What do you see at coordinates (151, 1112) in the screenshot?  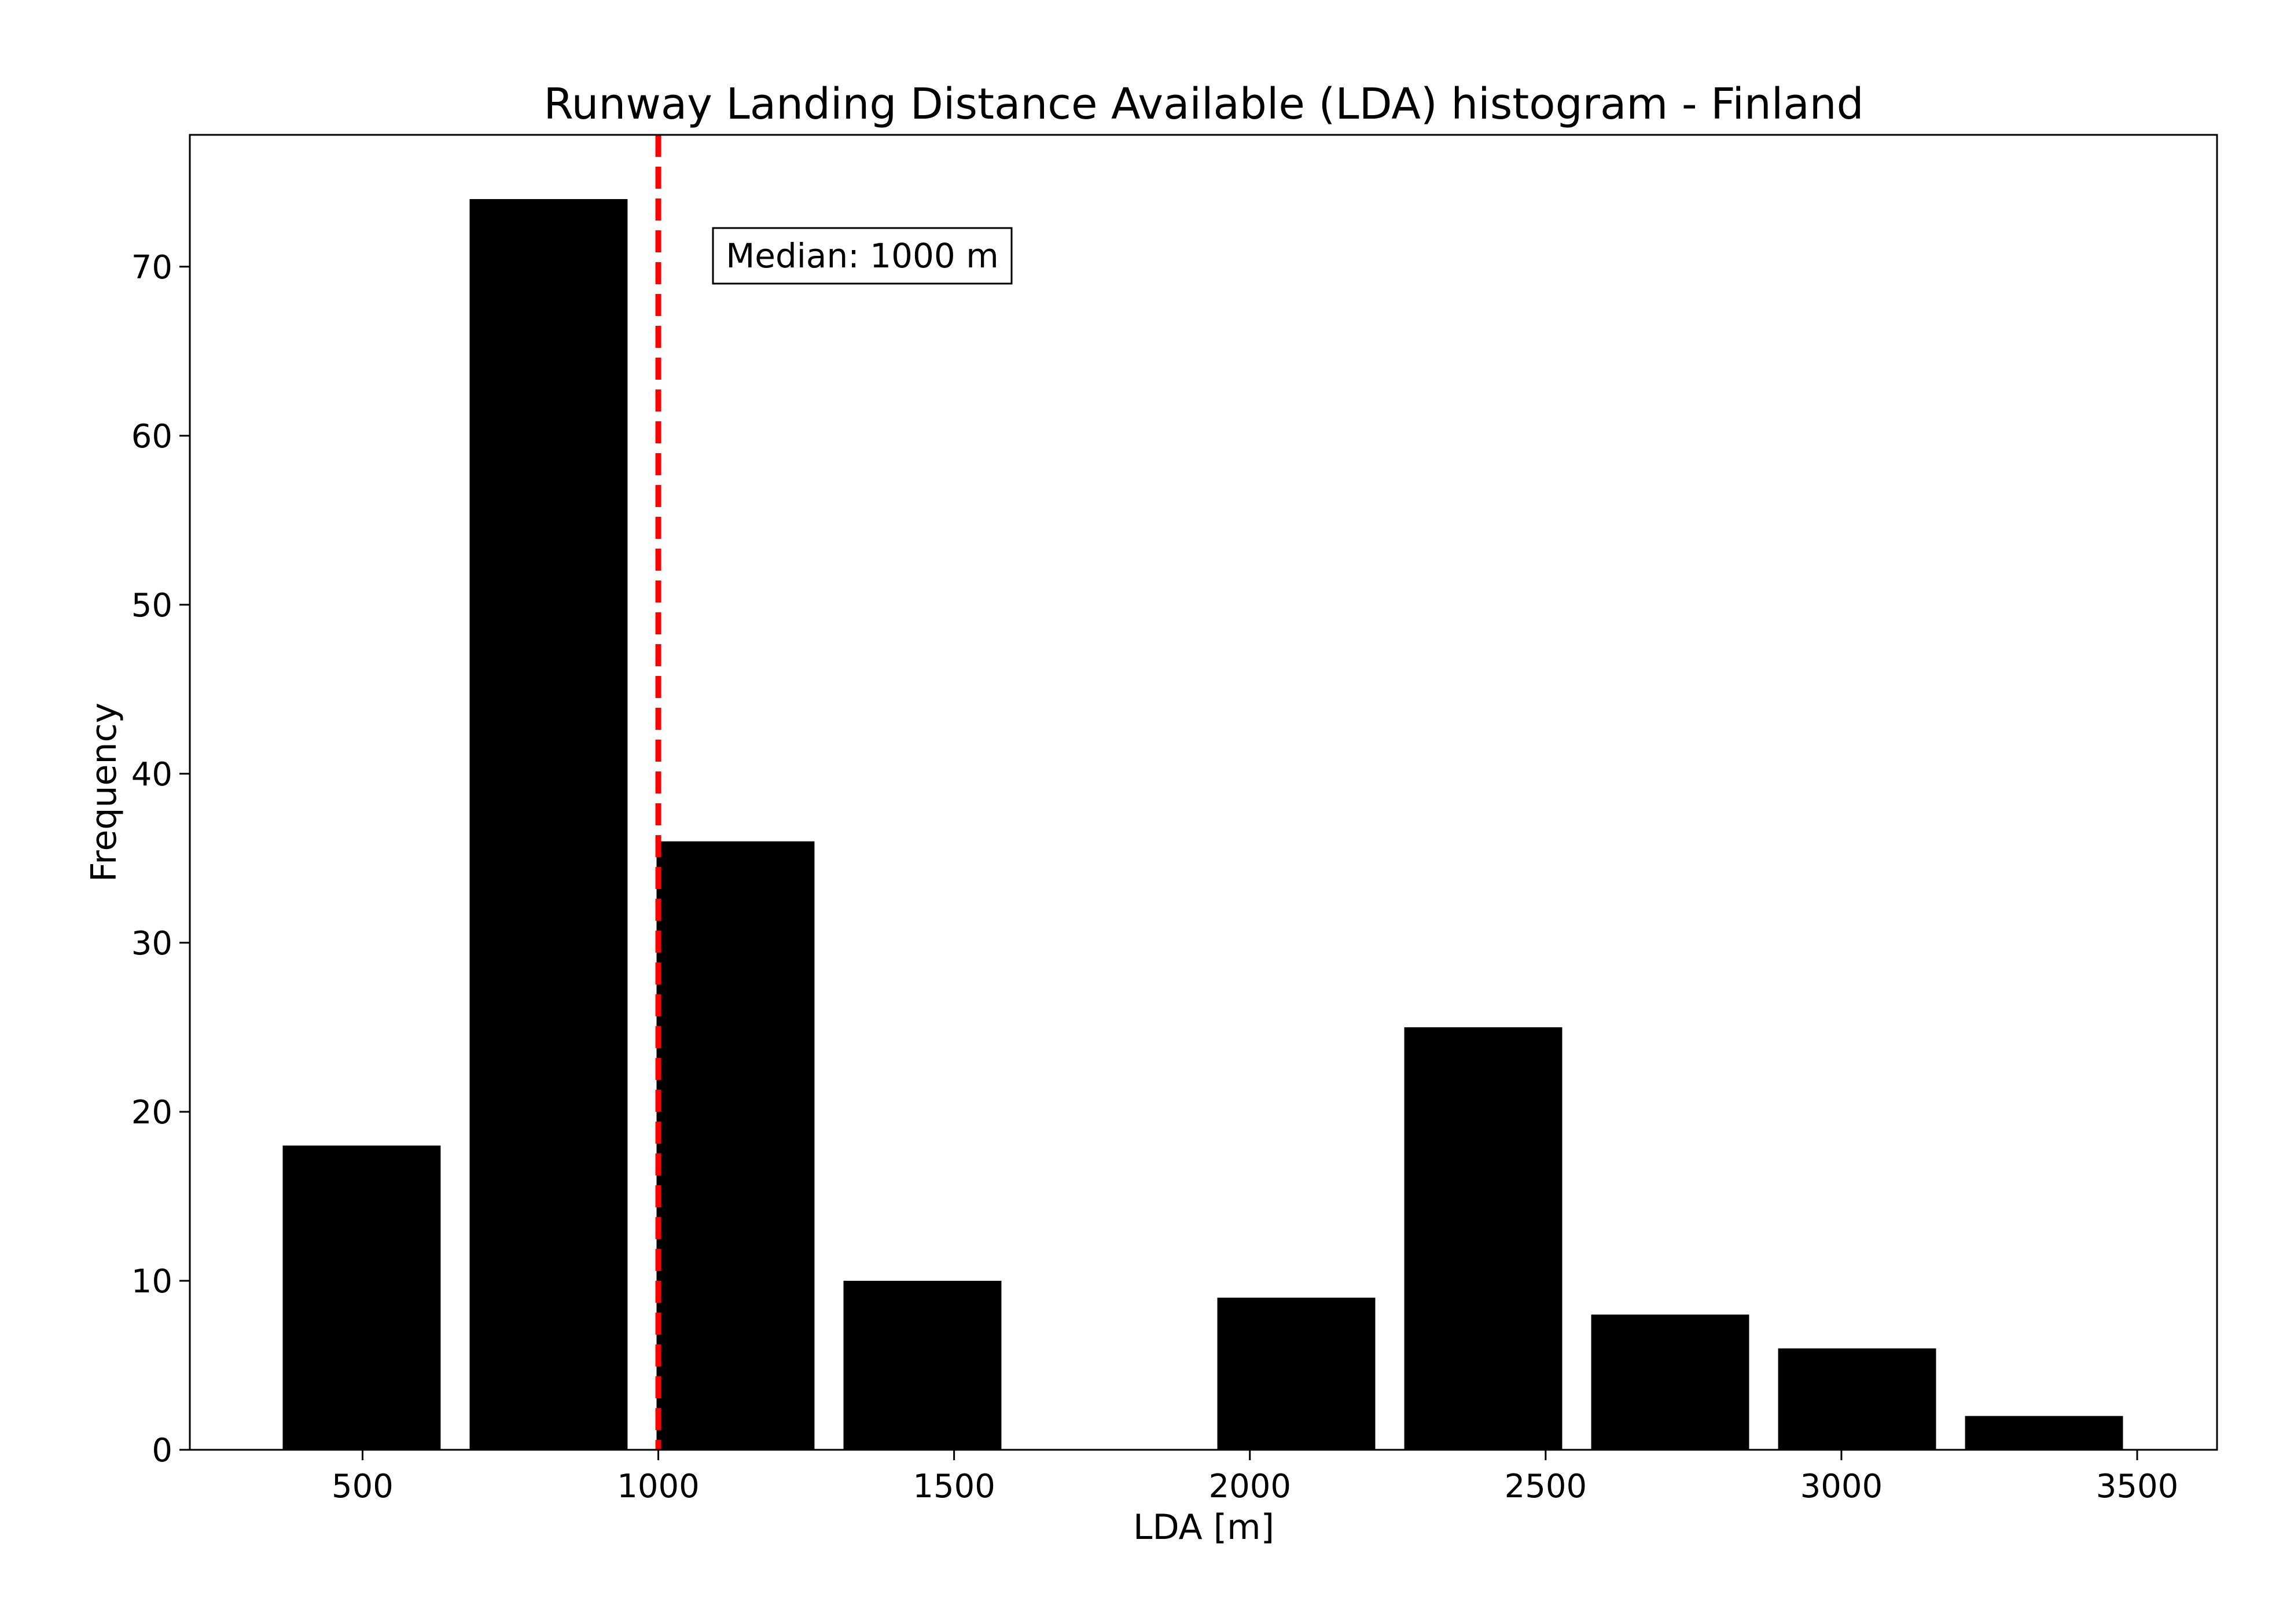 I see `y-tick-label: 20` at bounding box center [151, 1112].